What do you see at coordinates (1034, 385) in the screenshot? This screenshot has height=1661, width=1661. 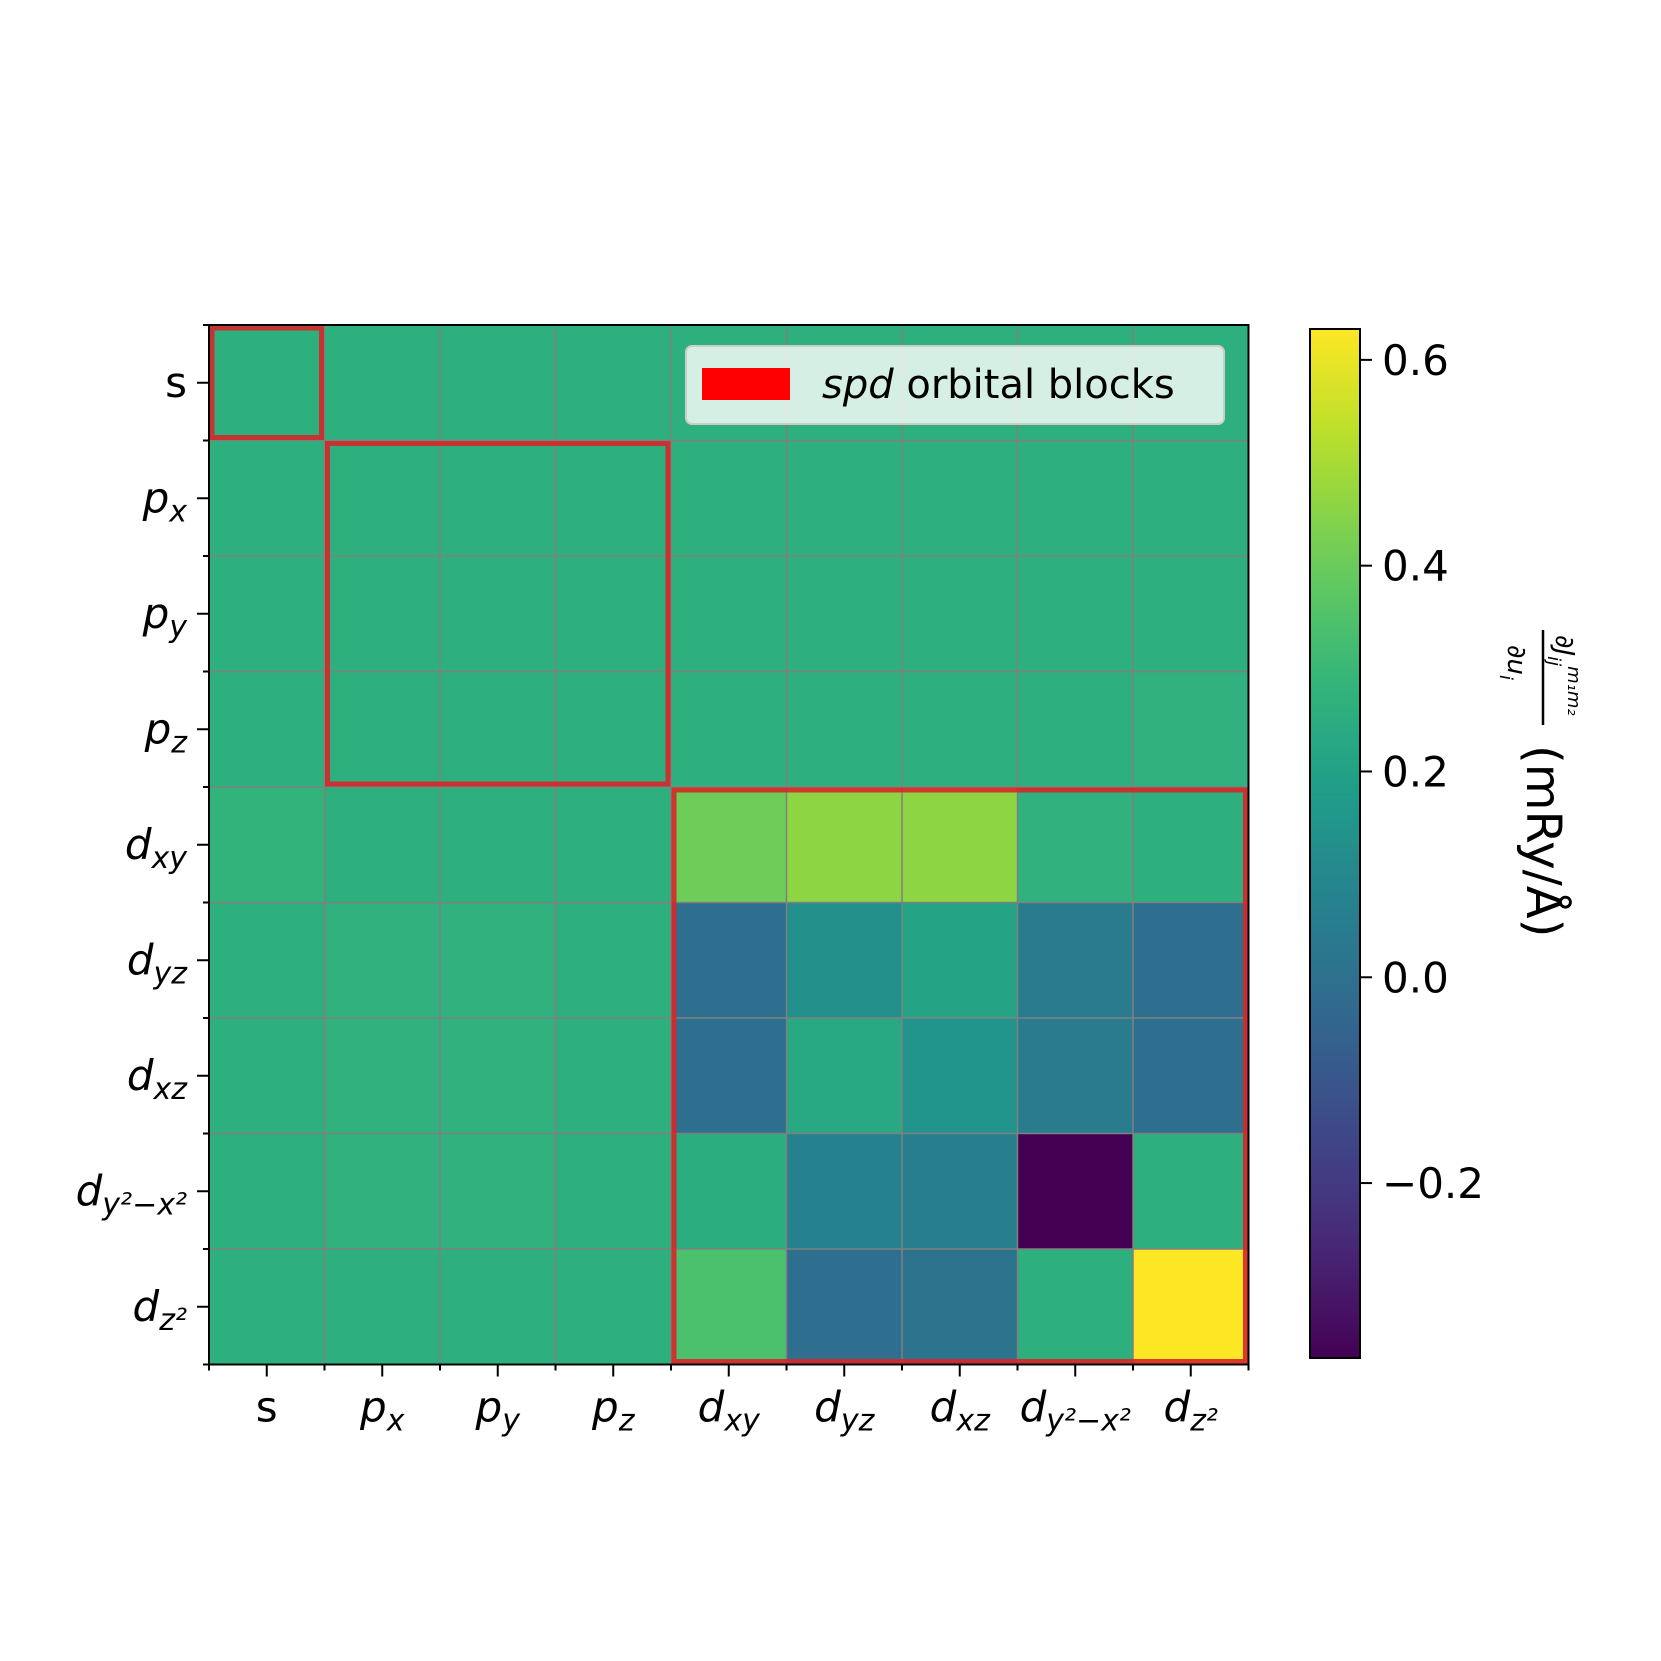 I see `legend-label-rest: orbital blocks` at bounding box center [1034, 385].